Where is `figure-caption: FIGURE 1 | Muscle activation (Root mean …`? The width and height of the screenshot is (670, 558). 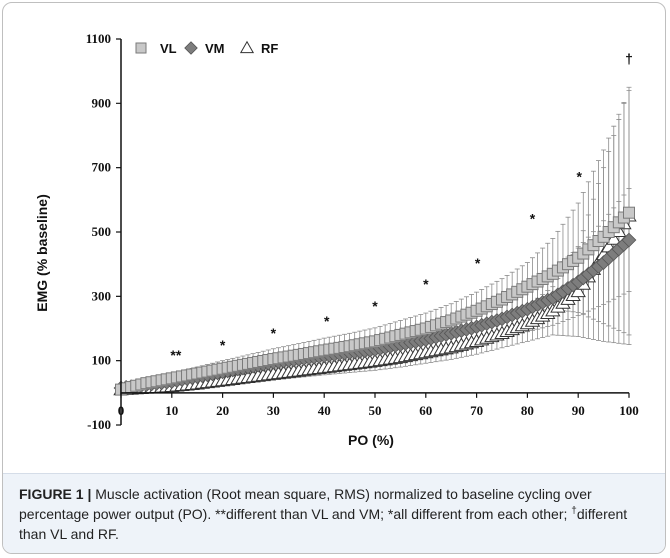
figure-caption: FIGURE 1 | Muscle activation (Root mean … is located at coordinates (334, 513).